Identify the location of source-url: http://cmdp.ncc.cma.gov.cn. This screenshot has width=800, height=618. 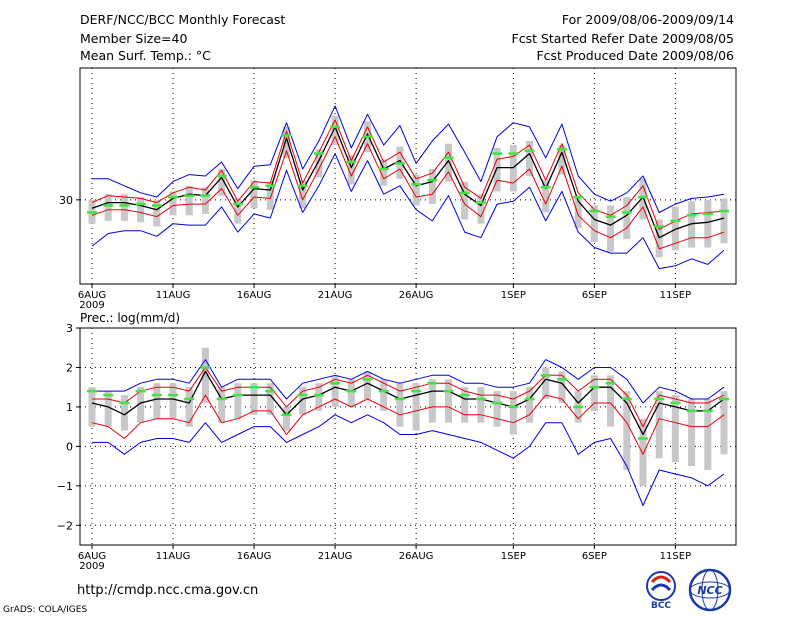
(168, 590).